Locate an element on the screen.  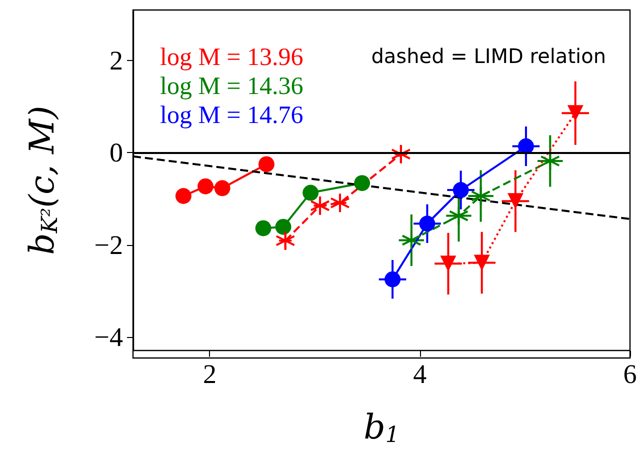
y-tick-label: −2 is located at coordinates (108, 245).